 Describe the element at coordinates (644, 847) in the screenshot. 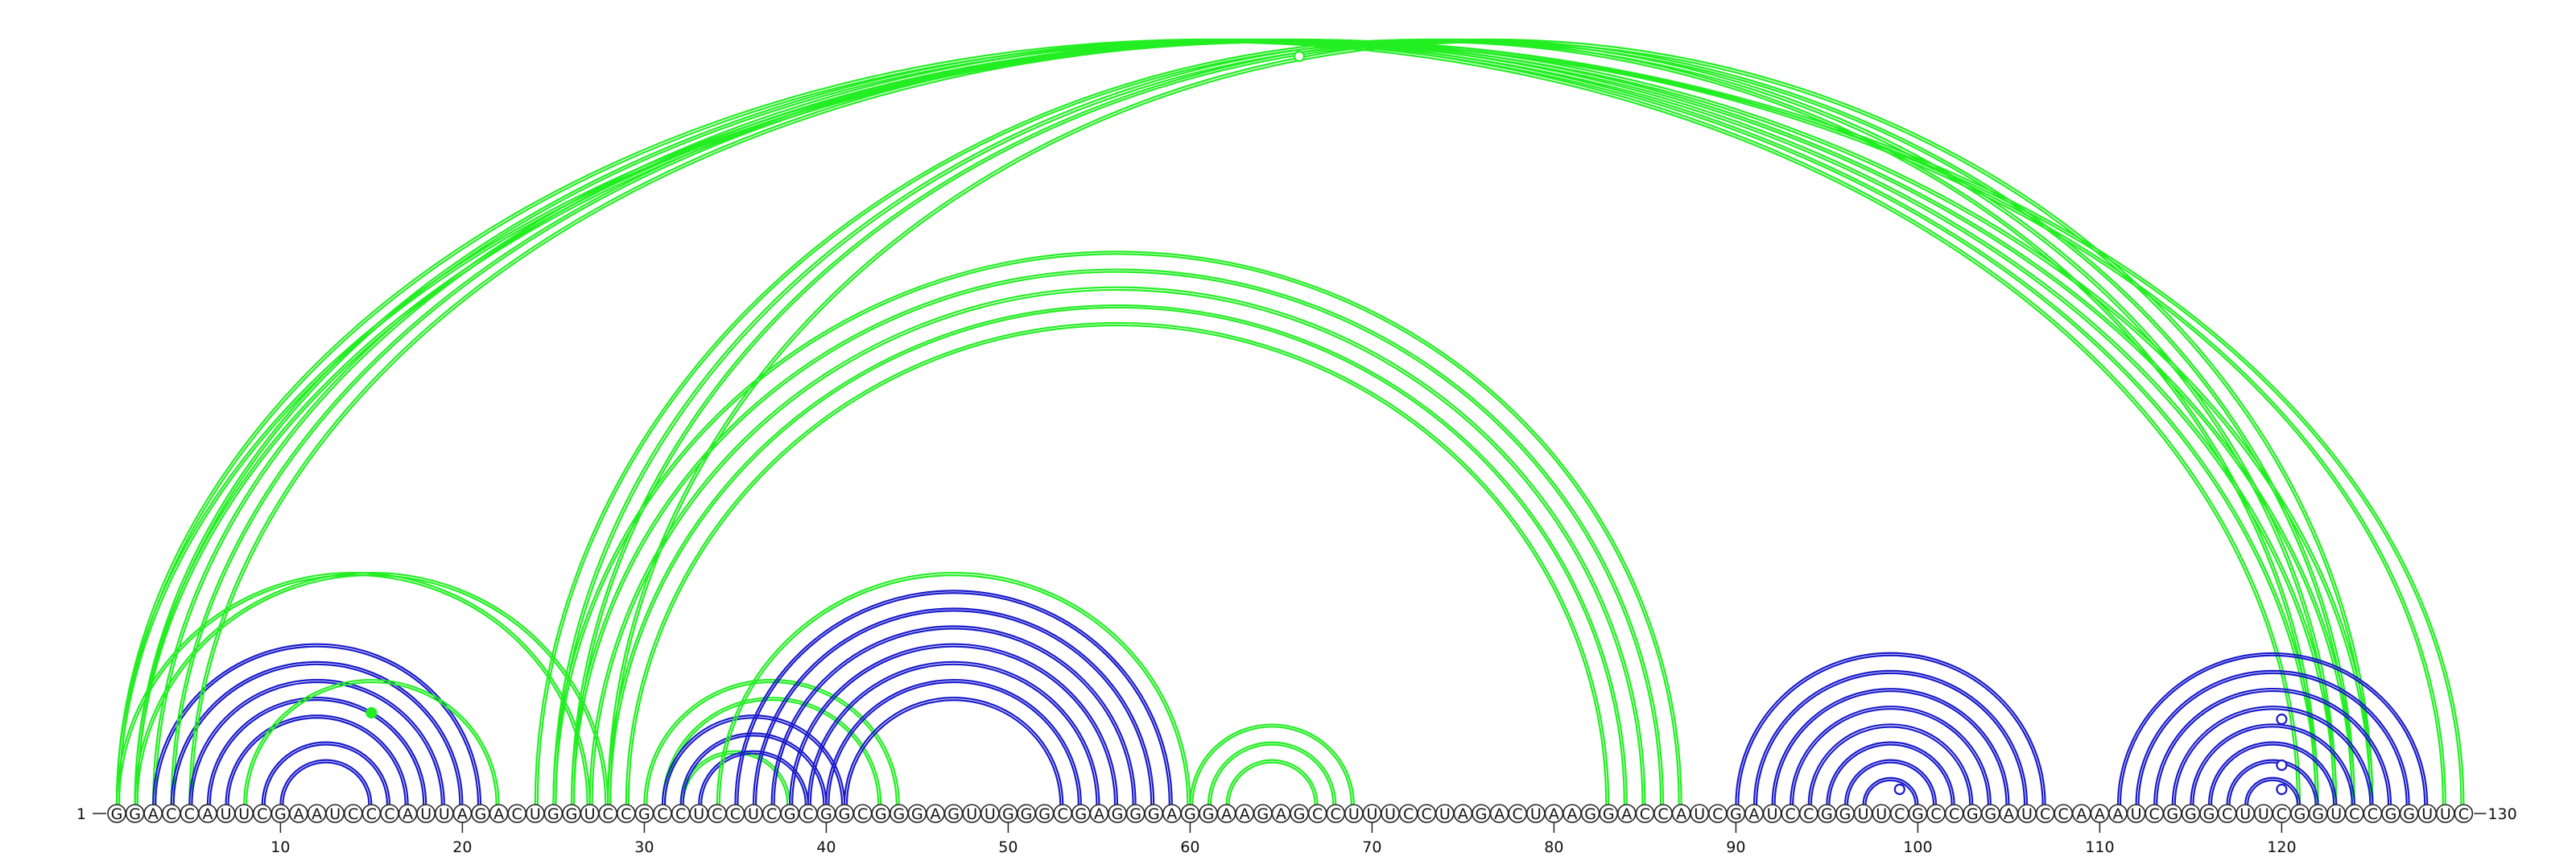

I see `tick-label: 30` at that location.